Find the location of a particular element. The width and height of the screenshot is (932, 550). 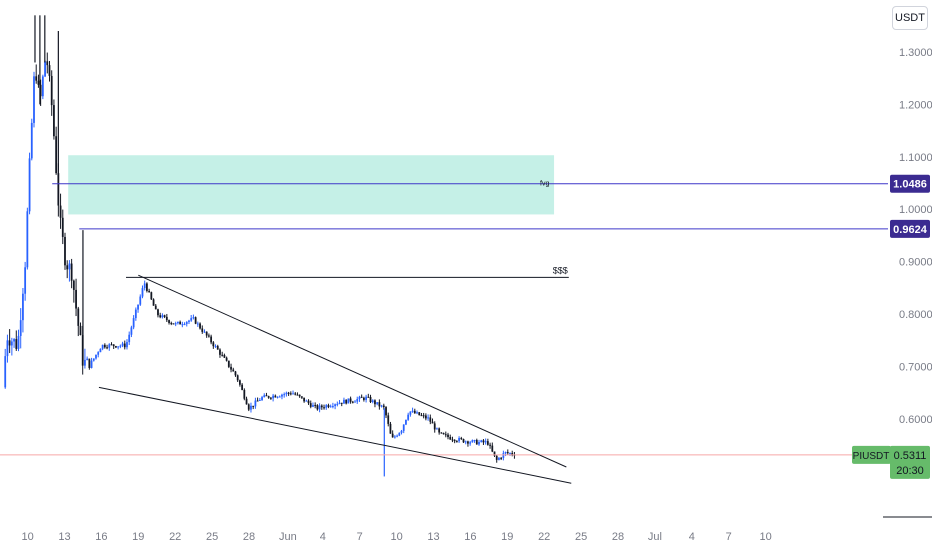

price-tick-label: 1.3000 is located at coordinates (915, 53).